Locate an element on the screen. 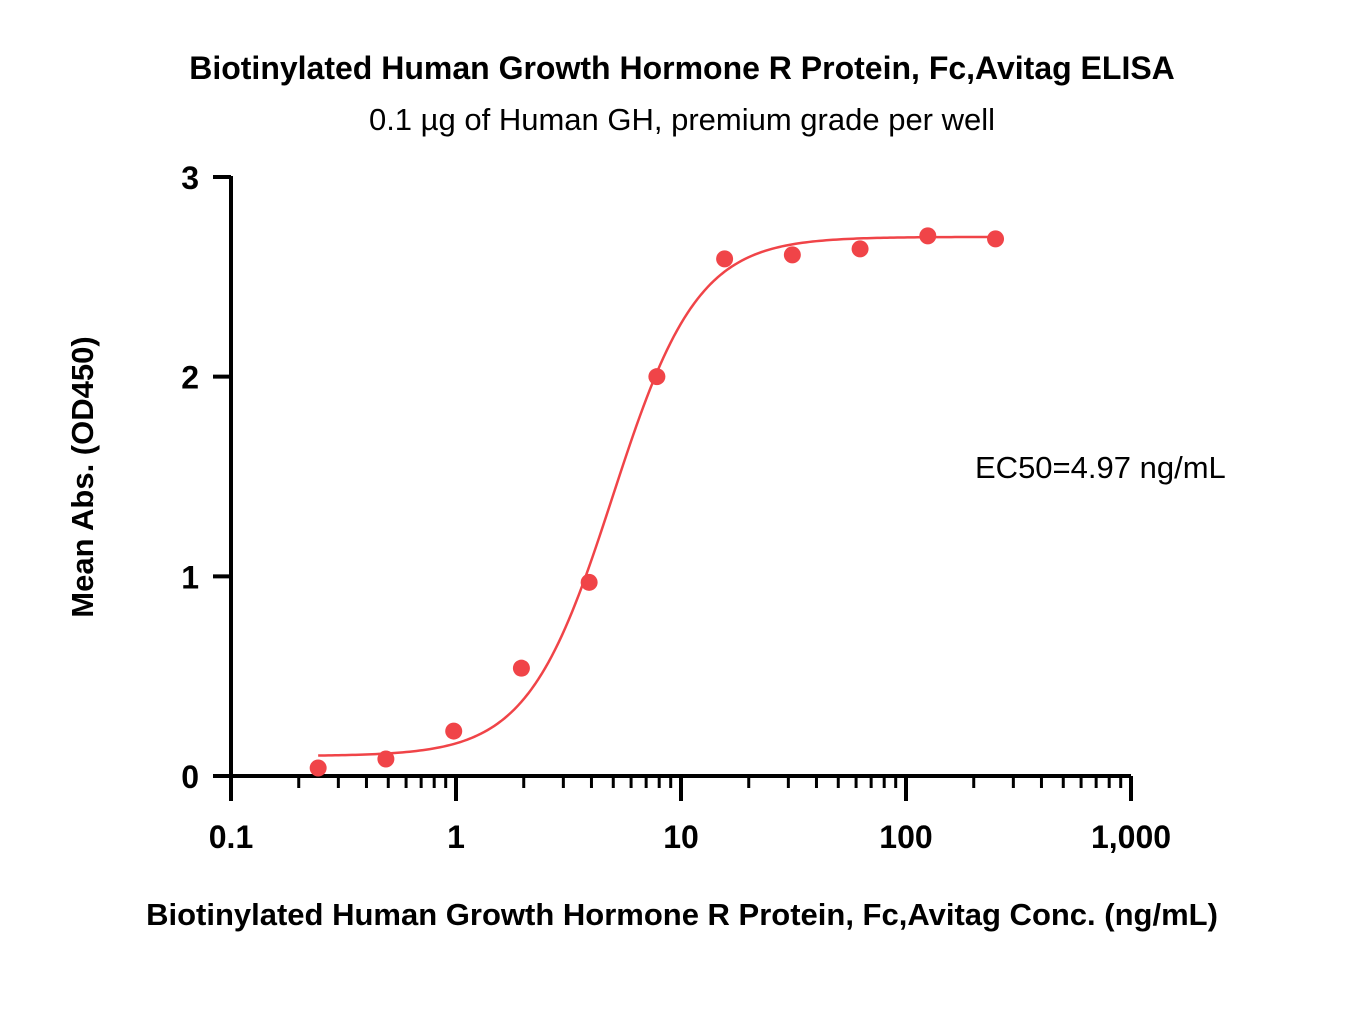  x-axis: 0.1 1 10 100 1,000 is located at coordinates (690, 814).